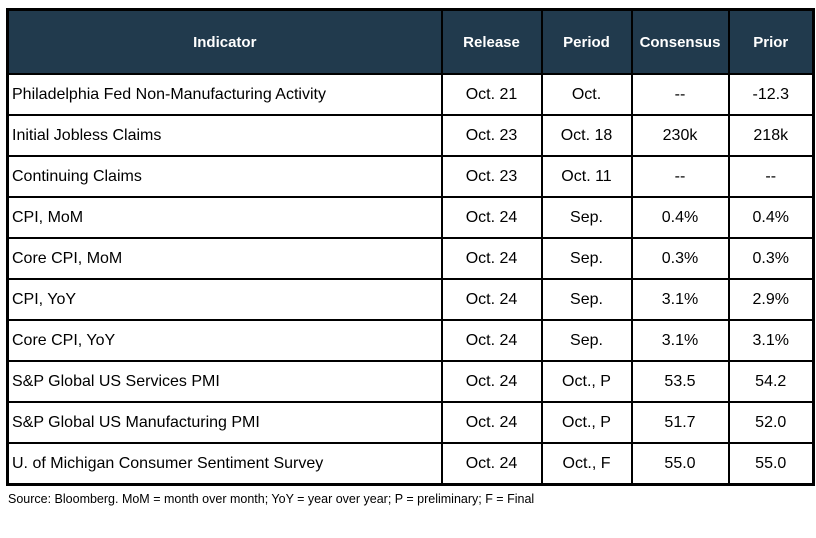 The width and height of the screenshot is (816, 538). I want to click on cell-prior: 55.0, so click(771, 464).